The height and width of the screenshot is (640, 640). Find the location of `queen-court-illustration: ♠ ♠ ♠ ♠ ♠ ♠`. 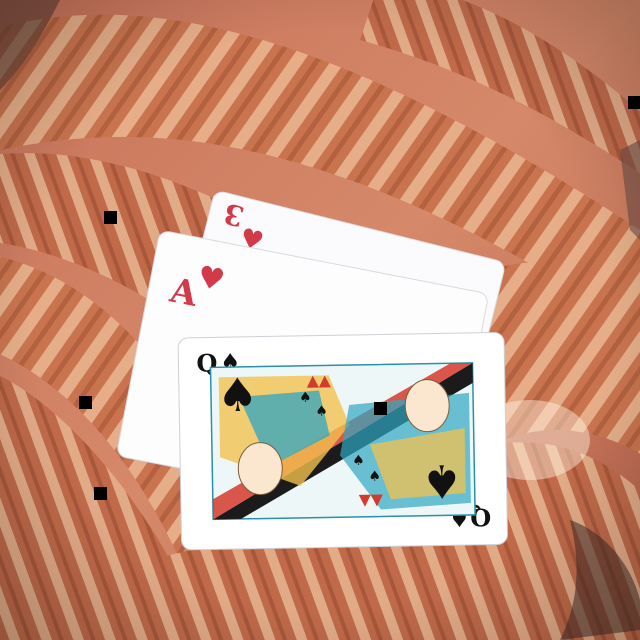

queen-court-illustration: ♠ ♠ ♠ ♠ ♠ ♠ is located at coordinates (342, 441).